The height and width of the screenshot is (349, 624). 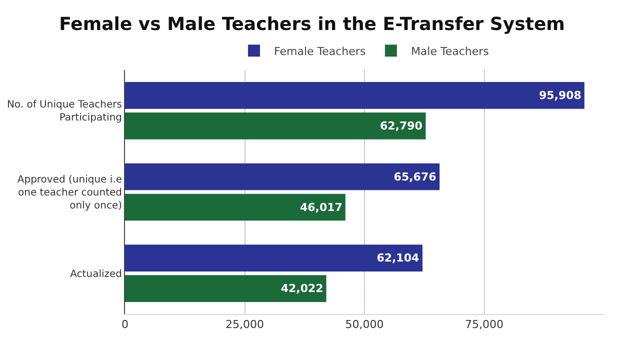 What do you see at coordinates (64, 112) in the screenshot?
I see `y-tick-label: No. of Unique Teachers Participating` at bounding box center [64, 112].